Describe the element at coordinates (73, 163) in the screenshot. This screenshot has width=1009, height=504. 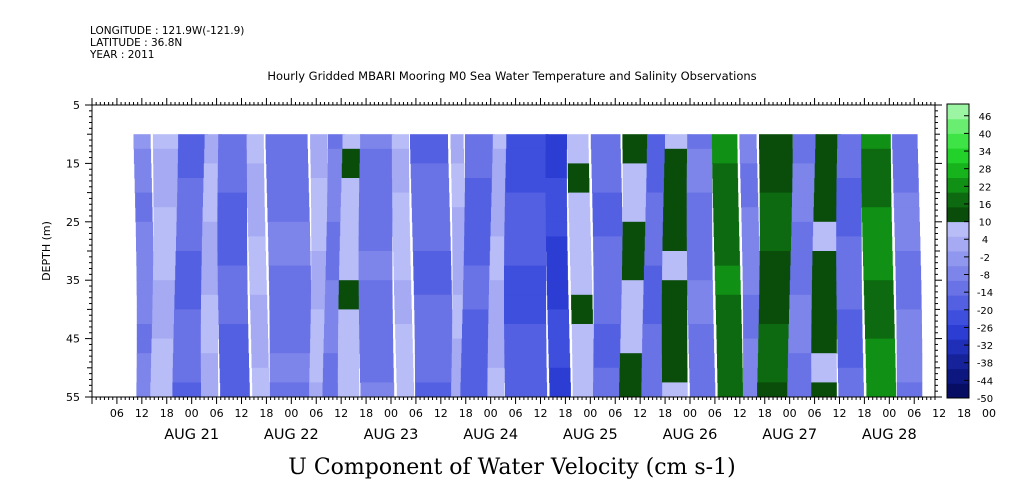
I see `y-tick-label: 15` at that location.